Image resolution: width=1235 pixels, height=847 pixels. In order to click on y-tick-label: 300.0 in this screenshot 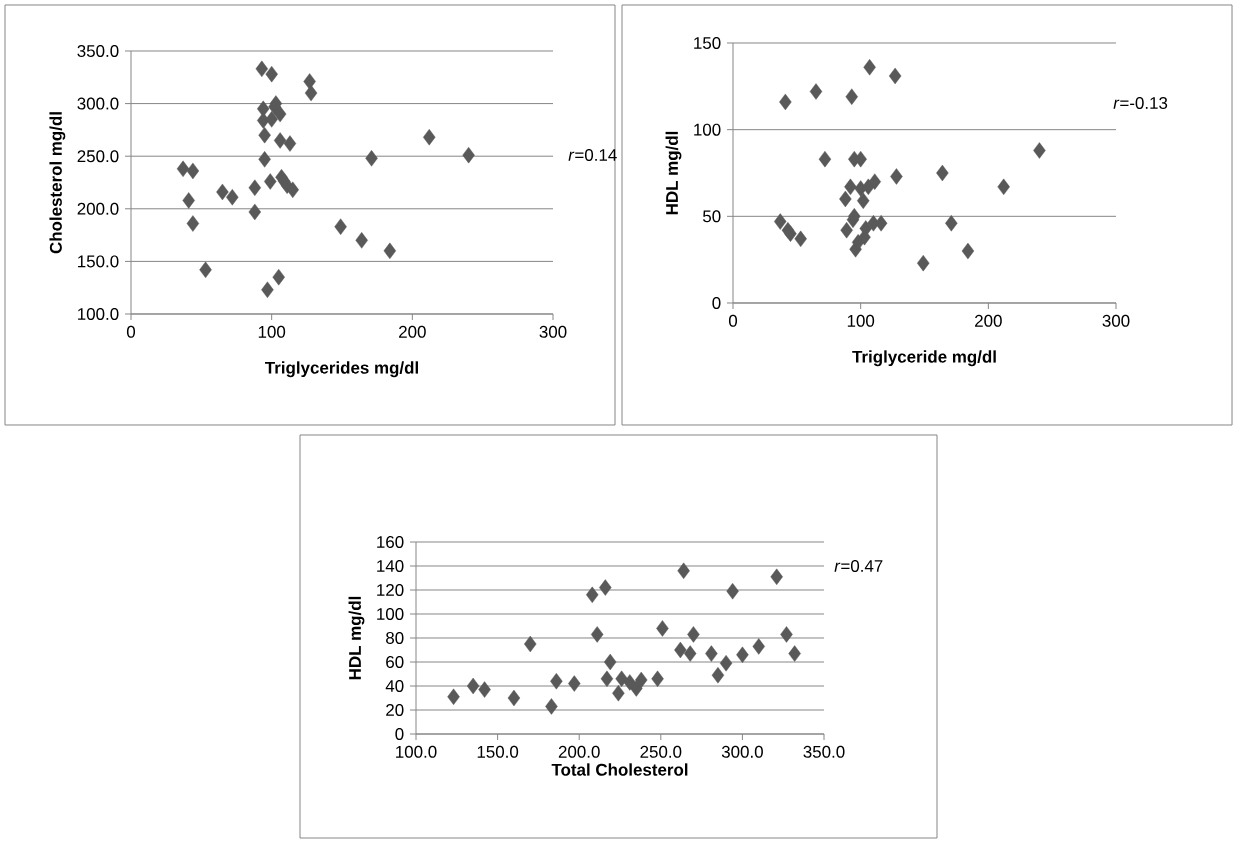, I will do `click(98, 103)`.